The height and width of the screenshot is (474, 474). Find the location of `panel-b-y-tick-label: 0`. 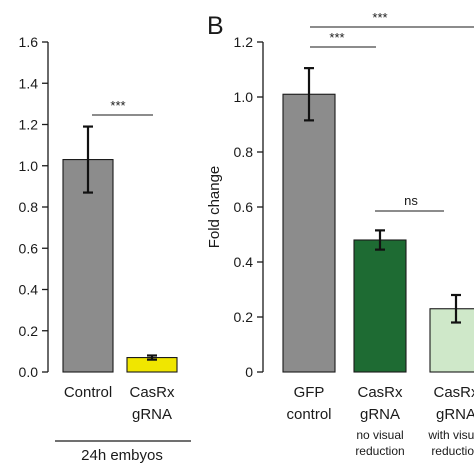

panel-b-y-tick-label: 0 is located at coordinates (249, 372).